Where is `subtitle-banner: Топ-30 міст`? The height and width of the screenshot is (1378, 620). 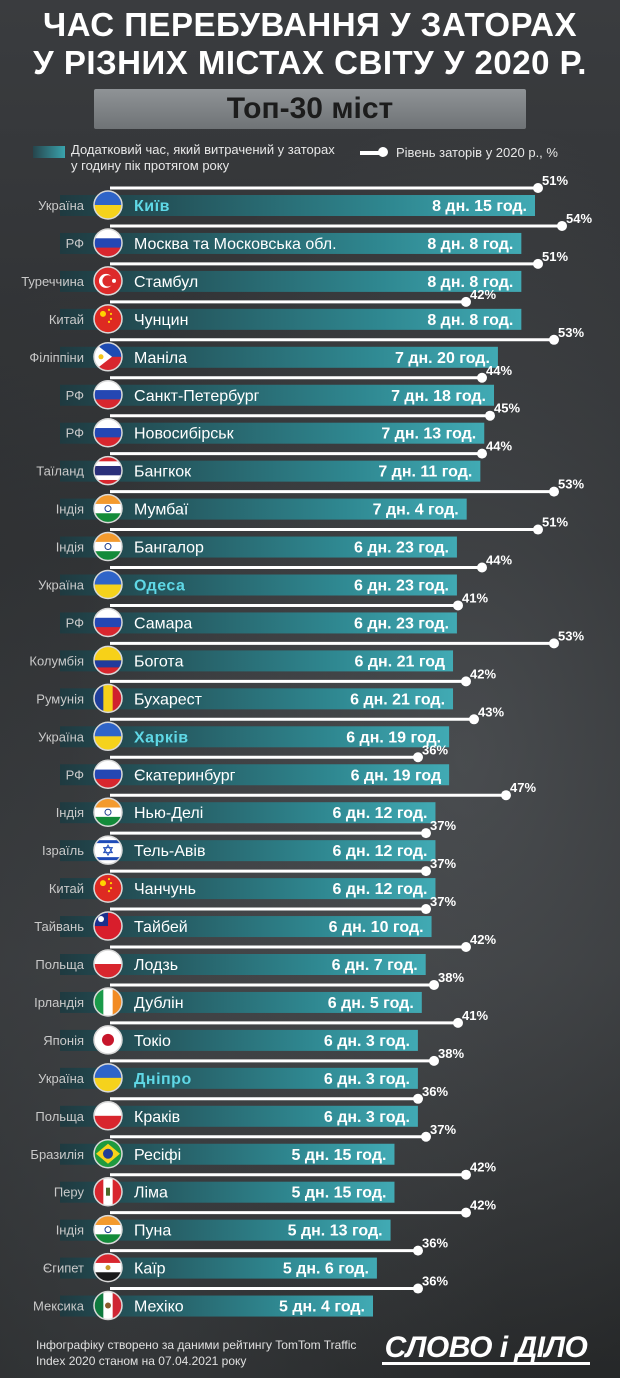
subtitle-banner: Топ-30 міст is located at coordinates (310, 109).